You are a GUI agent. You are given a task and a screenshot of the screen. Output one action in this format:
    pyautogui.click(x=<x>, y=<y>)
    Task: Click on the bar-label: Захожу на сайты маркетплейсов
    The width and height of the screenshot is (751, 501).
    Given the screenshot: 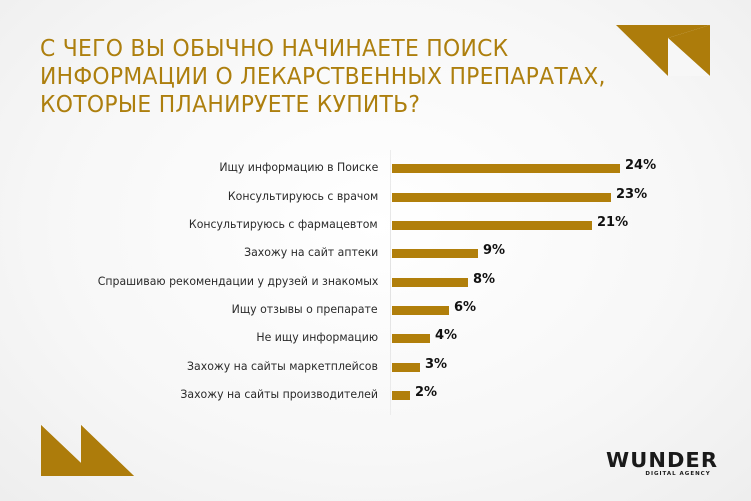 What is the action you would take?
    pyautogui.click(x=282, y=366)
    